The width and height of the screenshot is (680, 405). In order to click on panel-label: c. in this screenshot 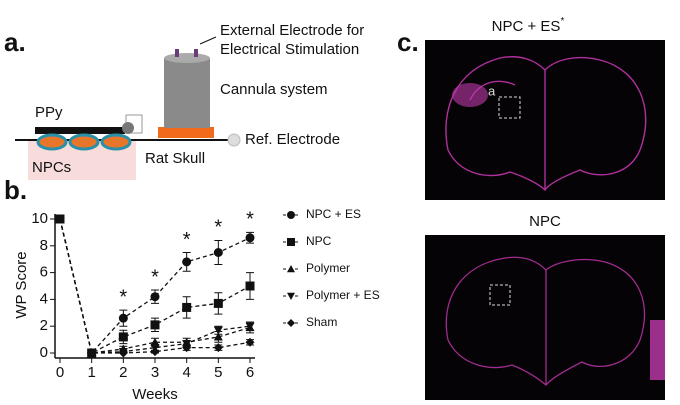, I will do `click(408, 42)`.